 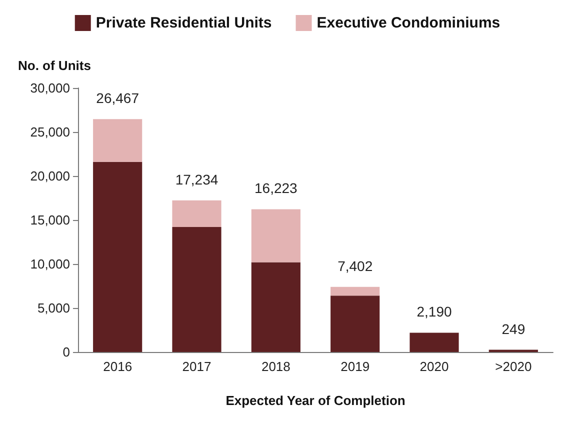 I want to click on x-tick-label: 2020, so click(x=434, y=366).